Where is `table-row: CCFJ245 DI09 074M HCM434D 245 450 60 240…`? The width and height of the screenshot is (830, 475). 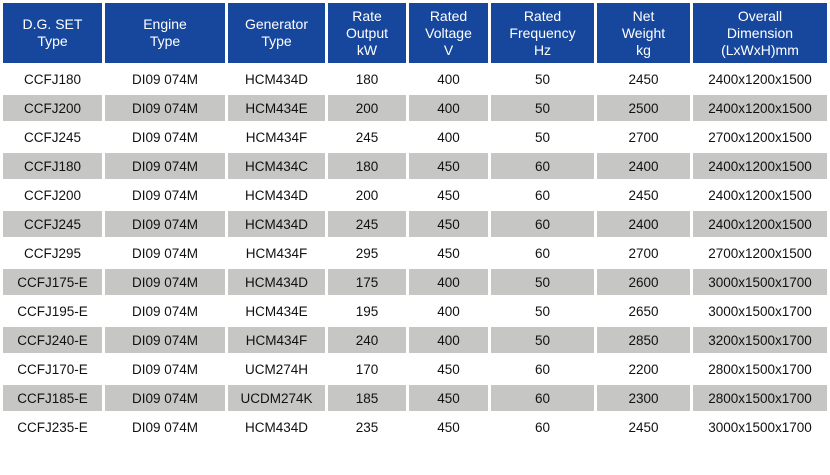
table-row: CCFJ245 DI09 074M HCM434D 245 450 60 240… is located at coordinates (415, 224).